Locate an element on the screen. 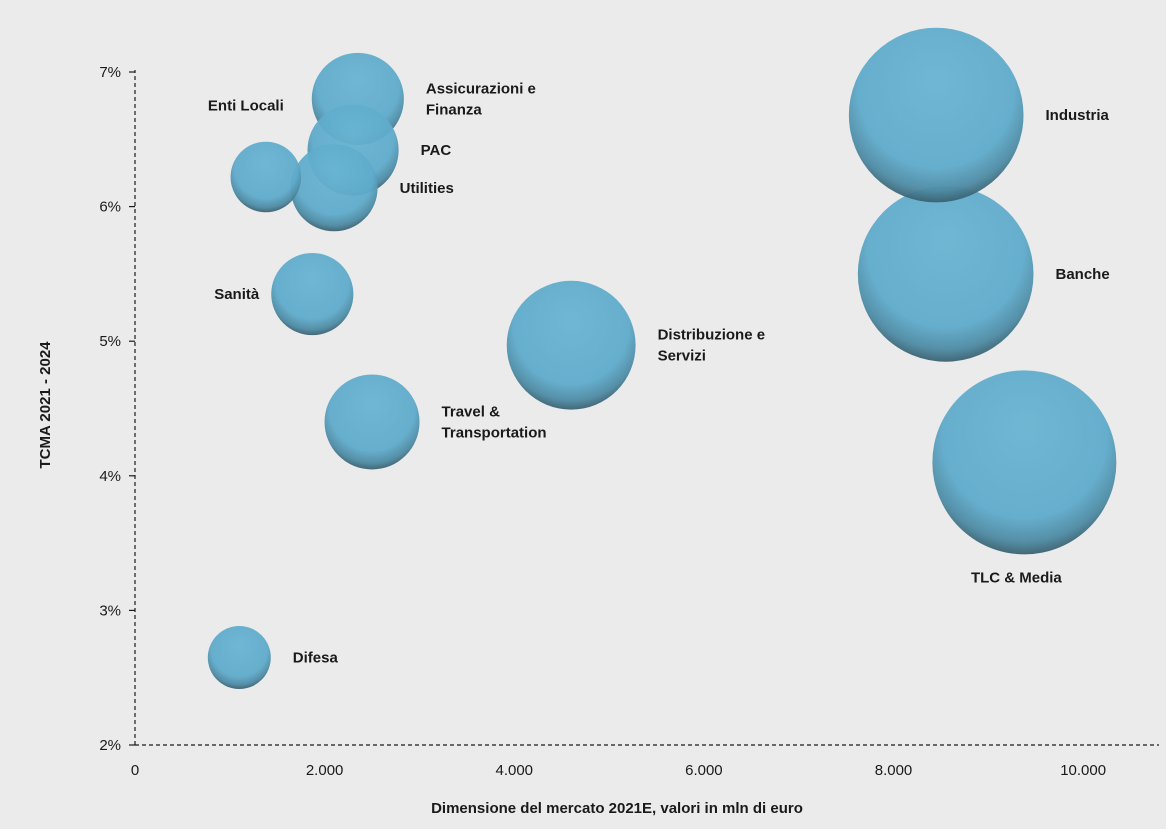  x-tick-label: 2.000 is located at coordinates (325, 770).